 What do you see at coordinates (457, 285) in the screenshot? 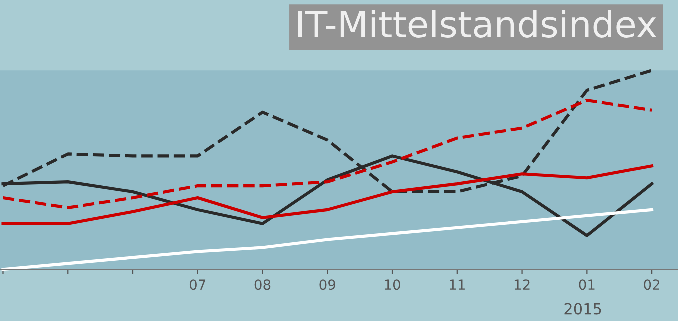
I see `x-tick-label: 11` at bounding box center [457, 285].